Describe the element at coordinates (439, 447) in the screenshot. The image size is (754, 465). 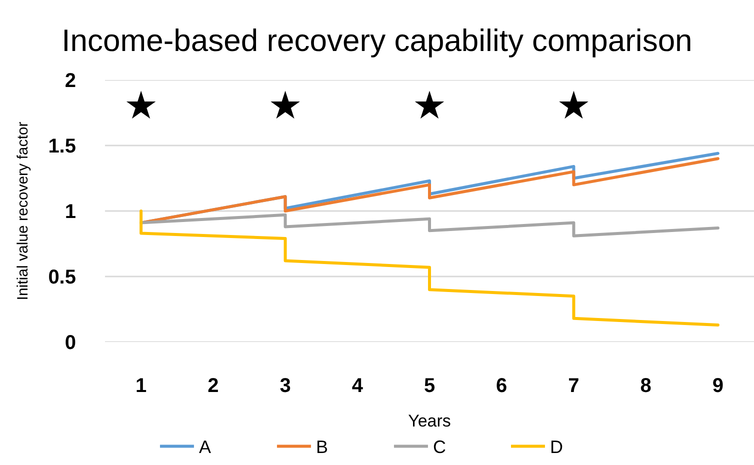
I see `legend-label: C` at that location.